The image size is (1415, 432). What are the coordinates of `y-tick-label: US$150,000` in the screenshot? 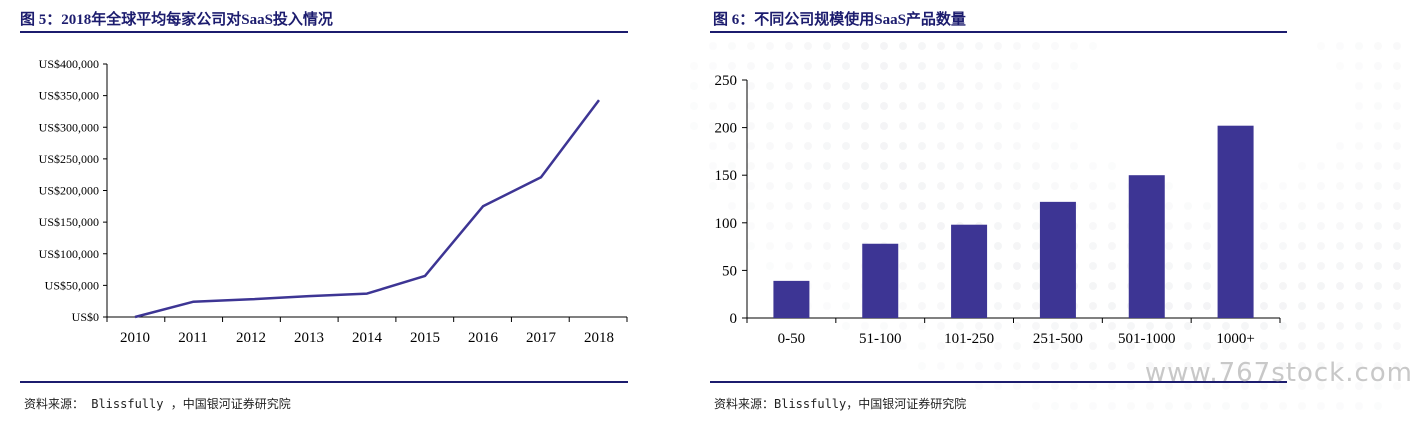 It's located at (69, 222).